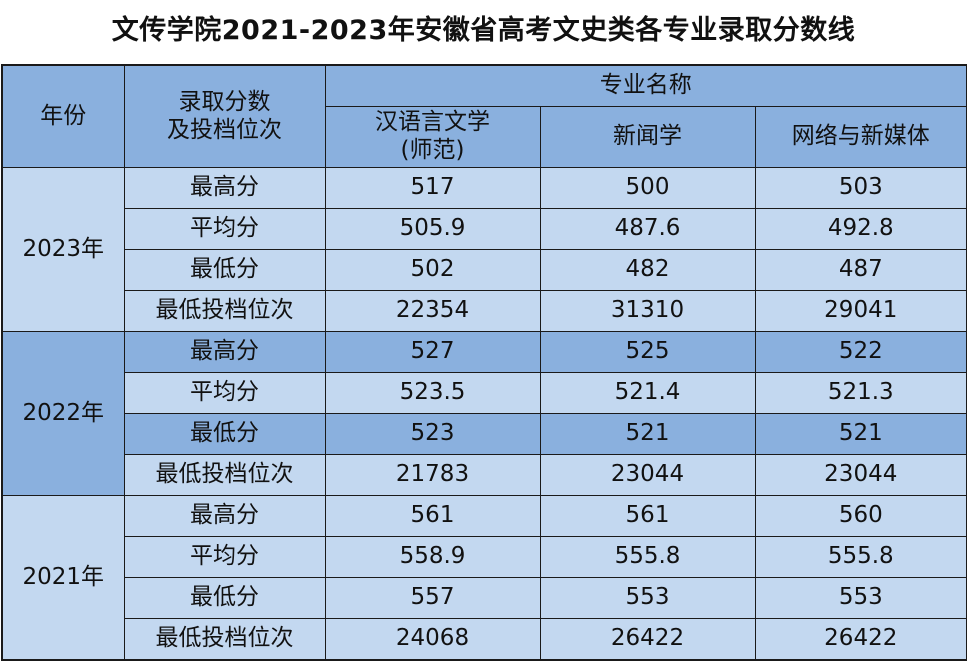 This screenshot has width=967, height=662. What do you see at coordinates (432, 557) in the screenshot?
I see `value-cell: 558.9` at bounding box center [432, 557].